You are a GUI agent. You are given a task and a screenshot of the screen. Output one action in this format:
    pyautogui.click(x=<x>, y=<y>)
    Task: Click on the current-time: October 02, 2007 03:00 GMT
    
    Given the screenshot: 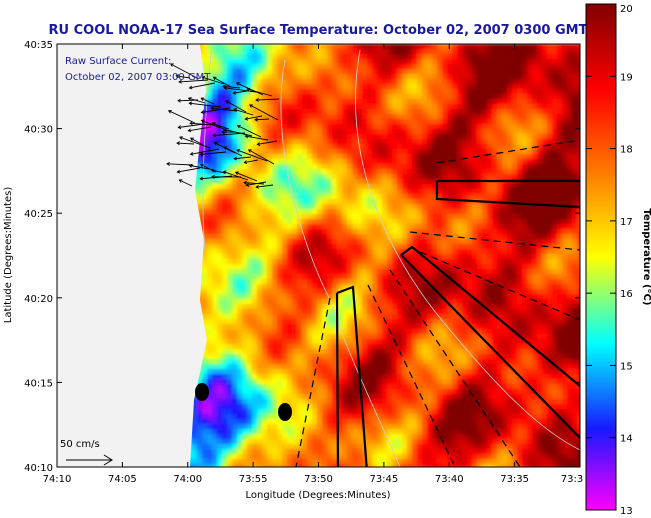 What is the action you would take?
    pyautogui.click(x=138, y=77)
    